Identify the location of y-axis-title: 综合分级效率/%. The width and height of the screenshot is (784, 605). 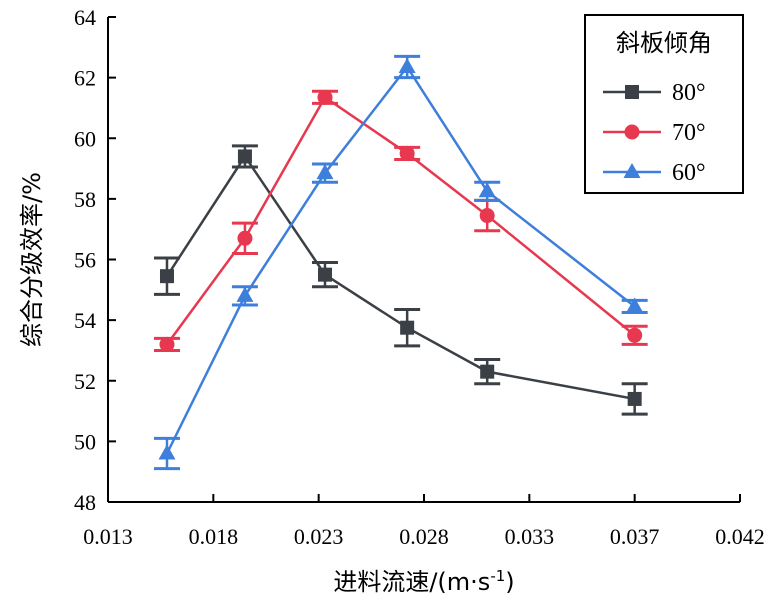
(32, 259).